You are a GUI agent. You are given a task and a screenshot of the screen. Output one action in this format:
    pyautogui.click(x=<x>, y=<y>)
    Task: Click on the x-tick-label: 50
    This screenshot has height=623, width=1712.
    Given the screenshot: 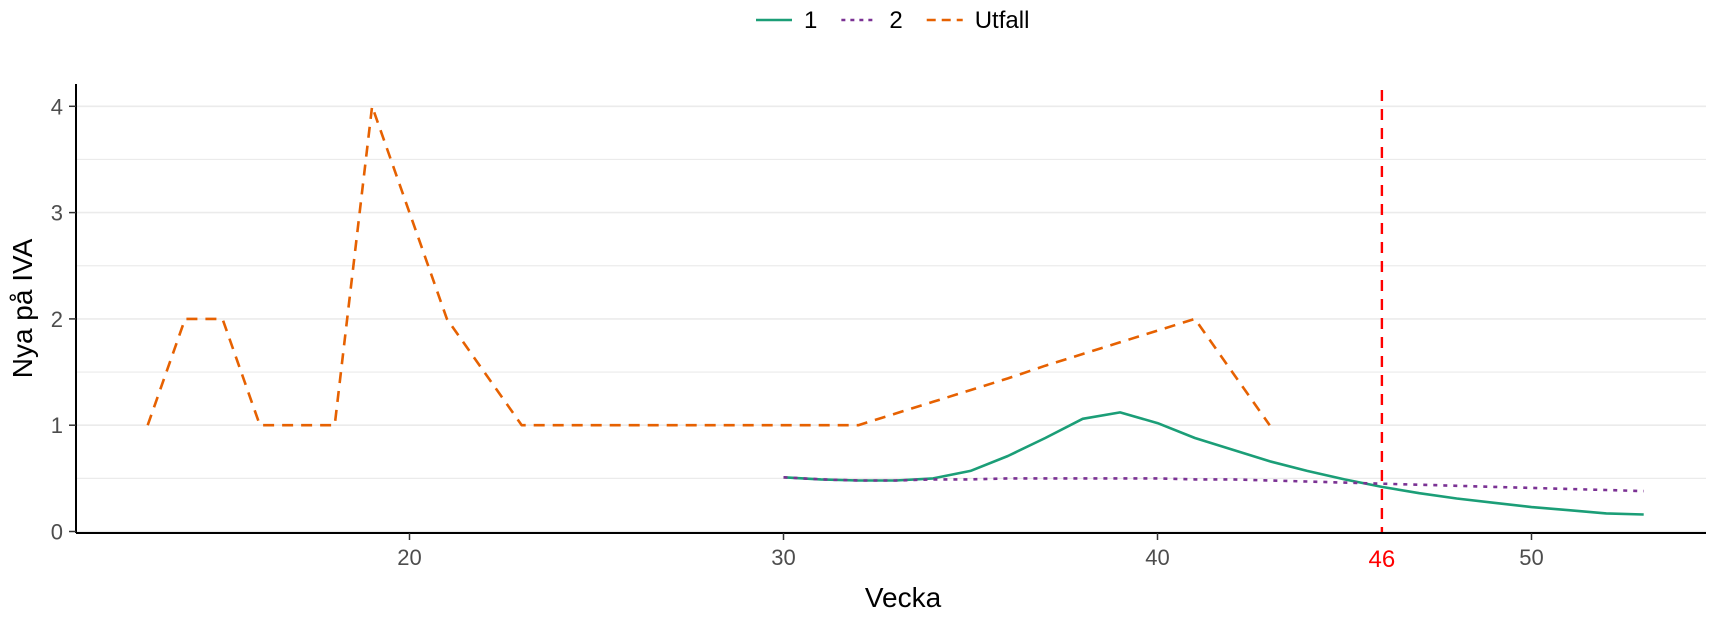 What is the action you would take?
    pyautogui.click(x=1531, y=557)
    